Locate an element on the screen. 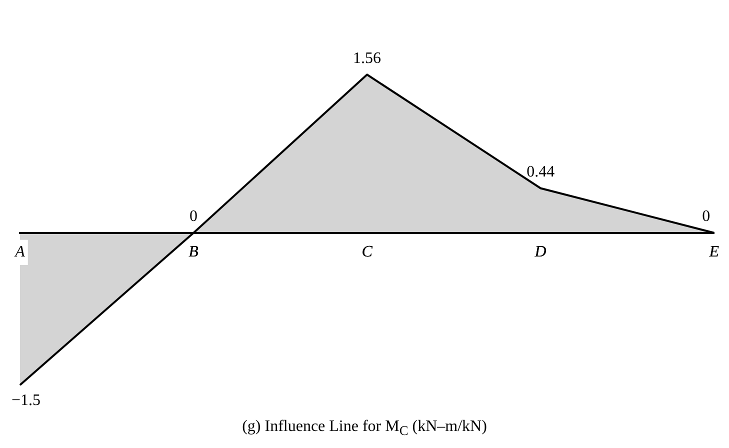  x-tick-label: C is located at coordinates (367, 252).